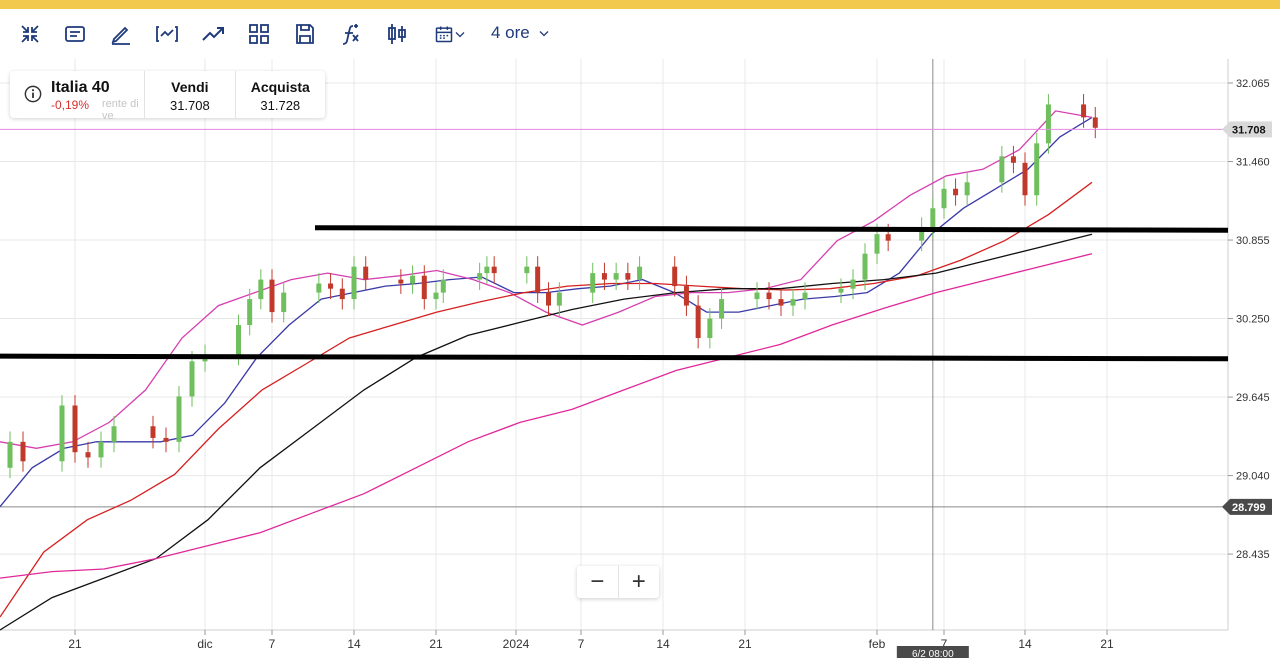  What do you see at coordinates (77, 96) in the screenshot?
I see `instrument-info: Italia 40 rente di ve -0,19%` at bounding box center [77, 96].